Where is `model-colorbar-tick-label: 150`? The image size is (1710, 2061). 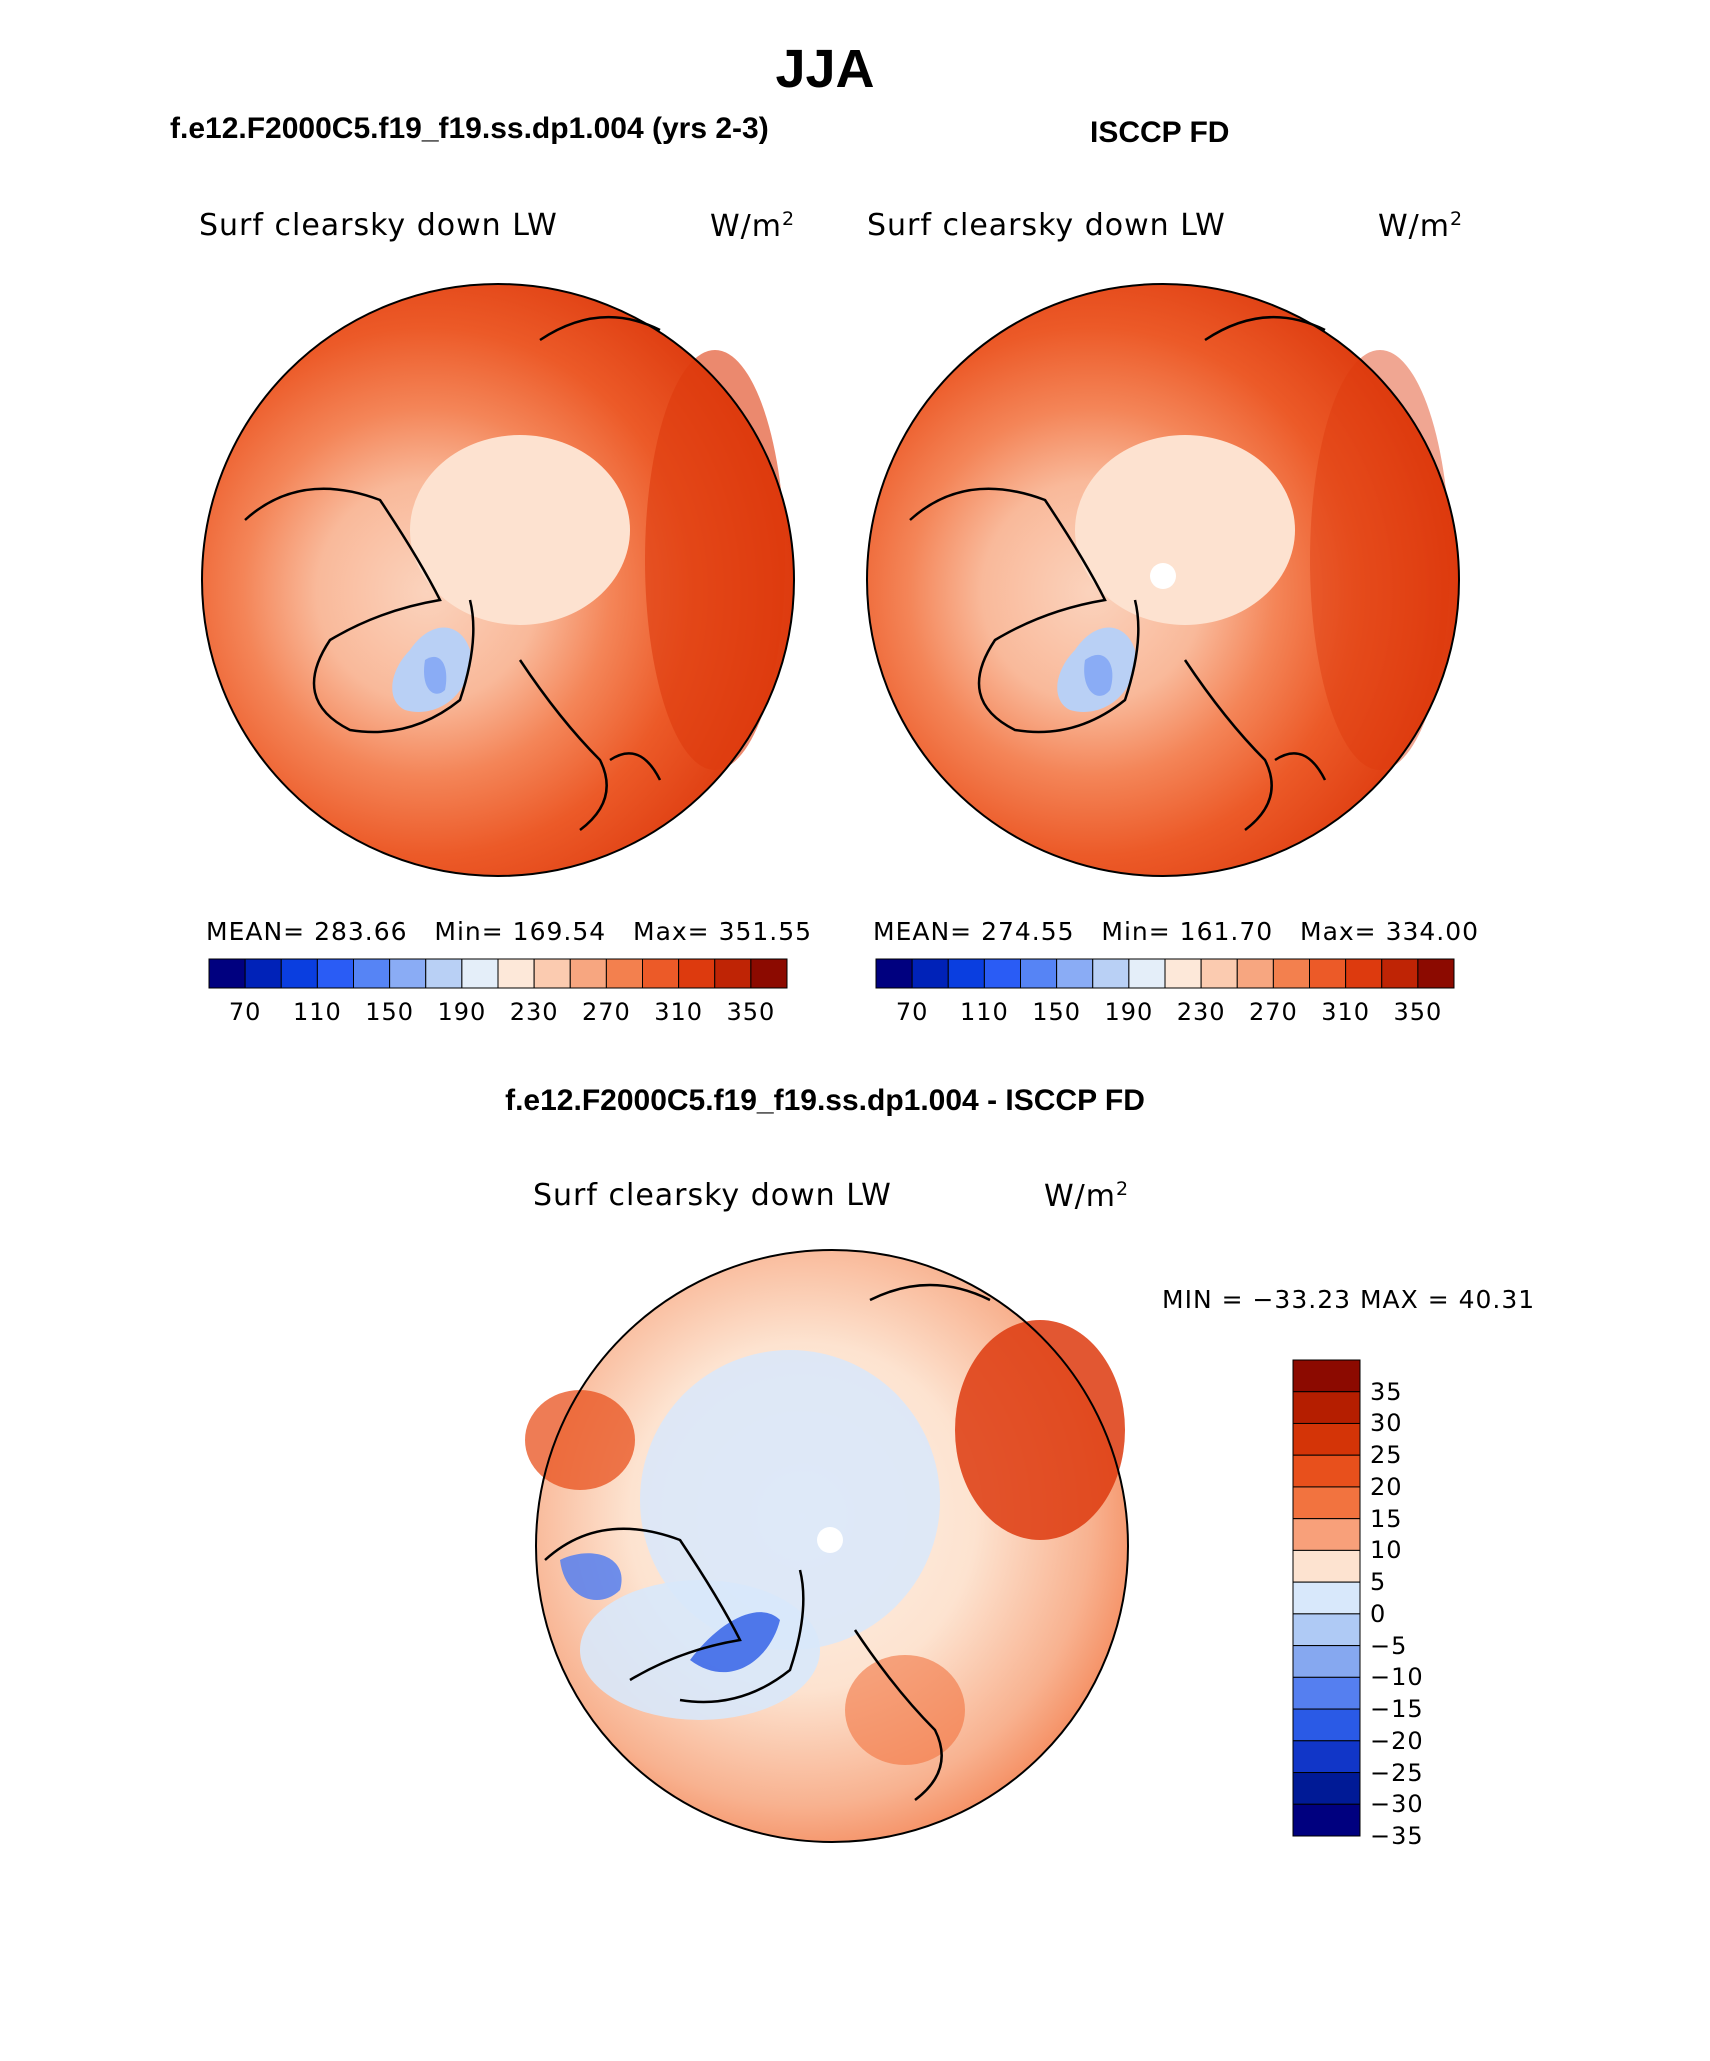
model-colorbar-tick-label: 150 is located at coordinates (390, 1012).